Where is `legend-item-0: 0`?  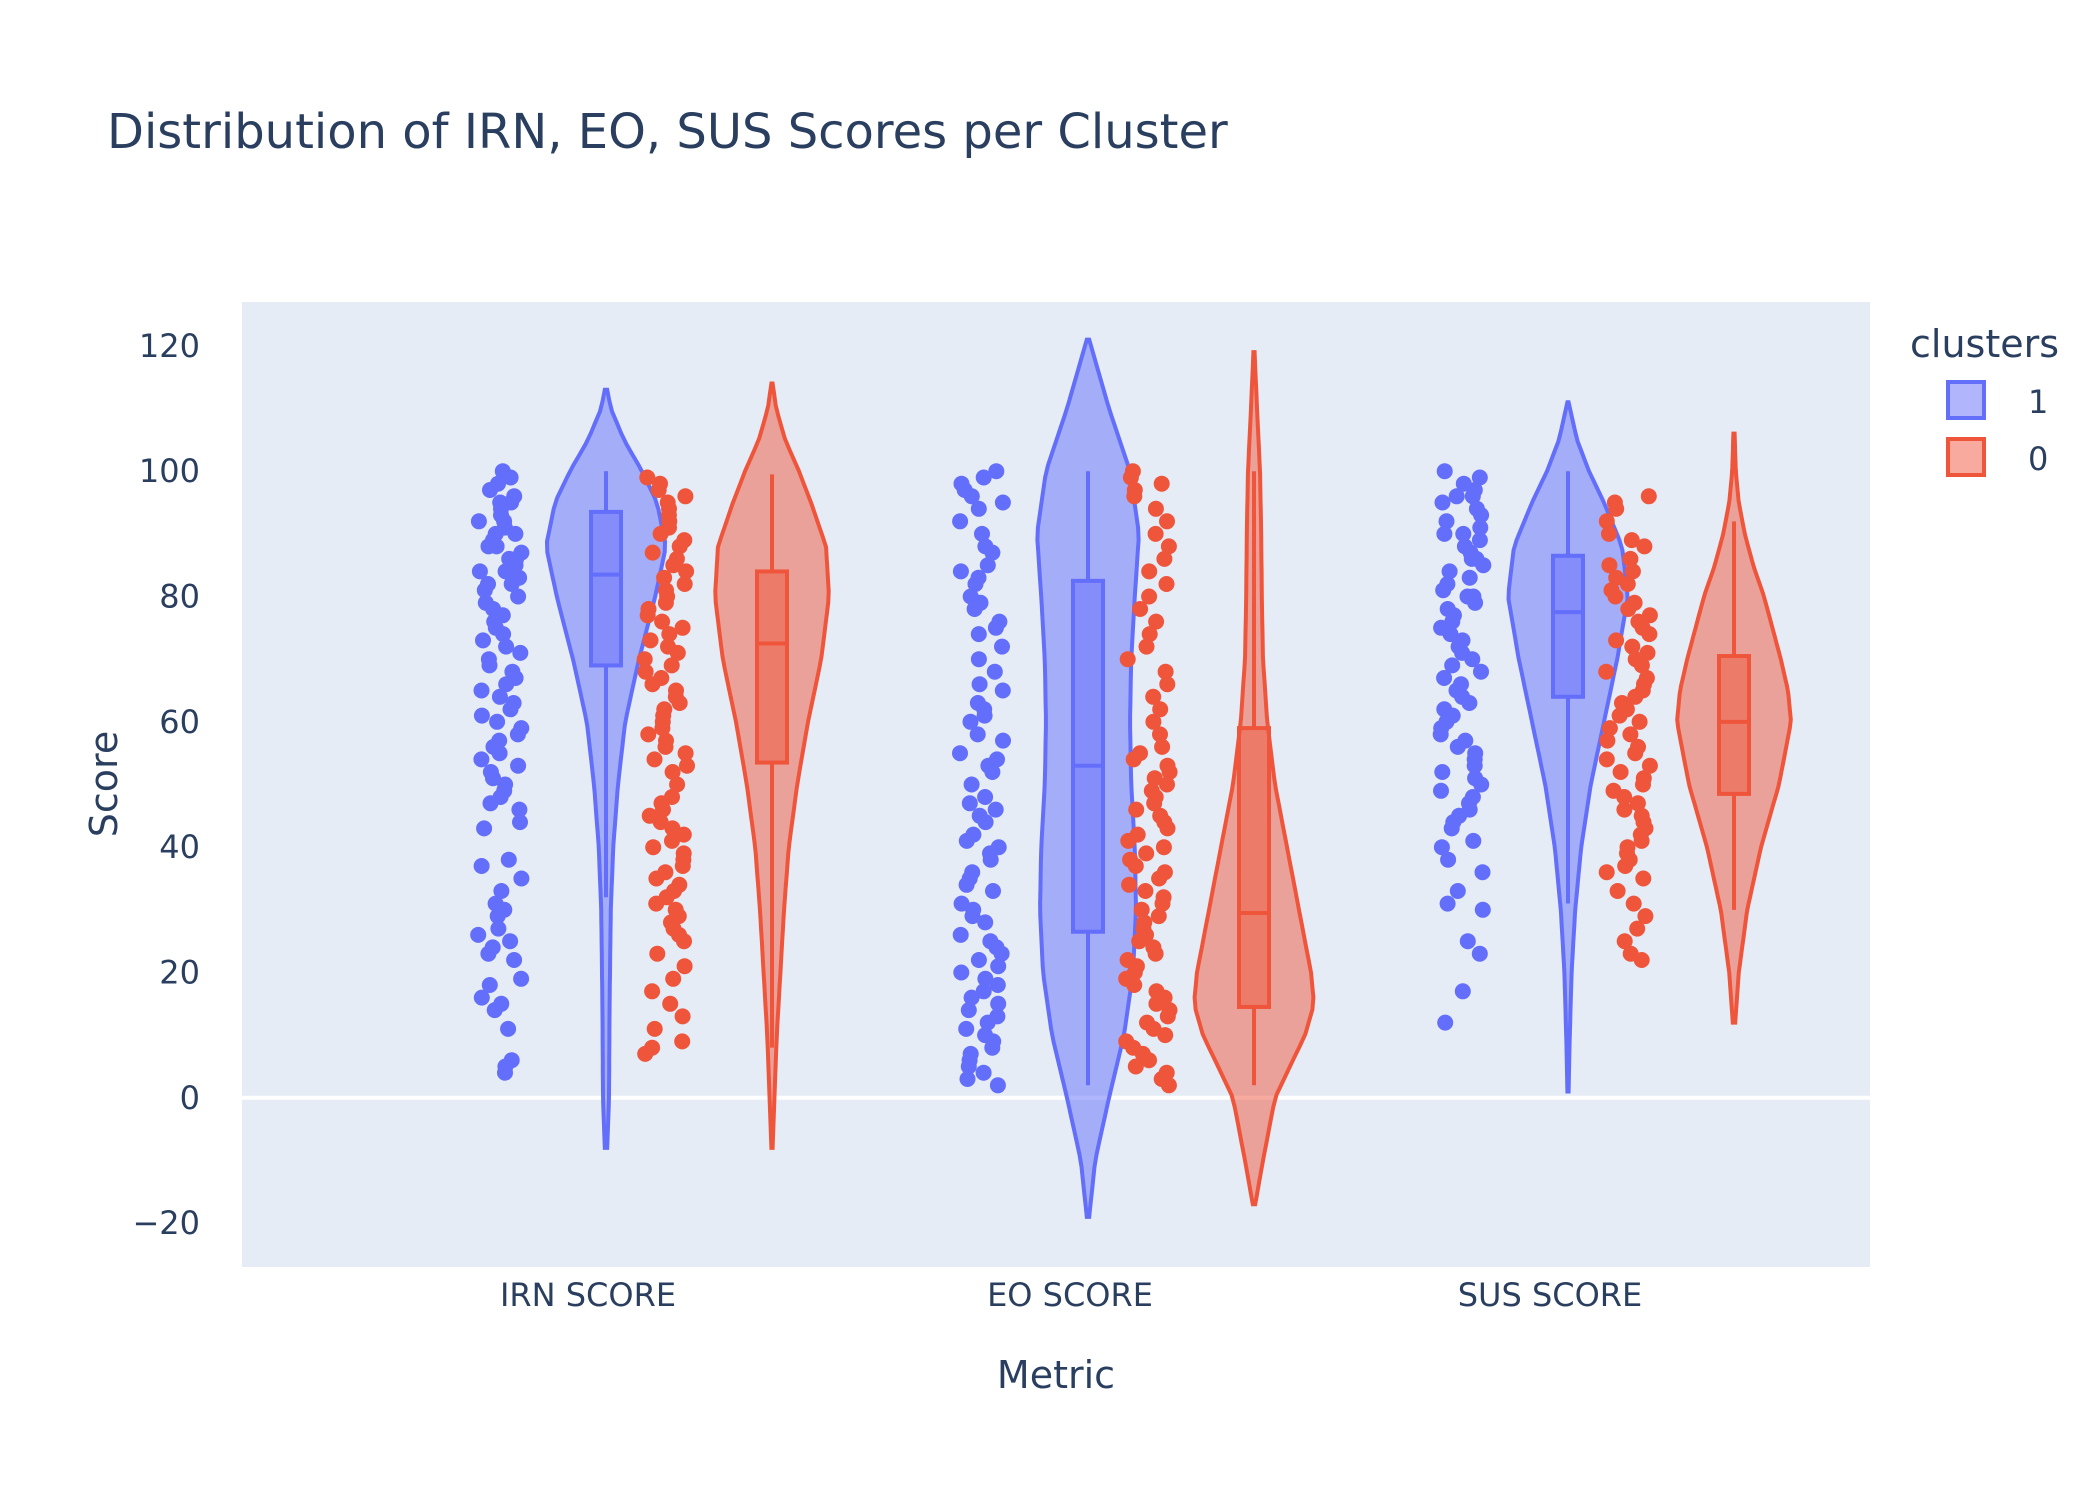 legend-item-0: 0 is located at coordinates (1997, 457).